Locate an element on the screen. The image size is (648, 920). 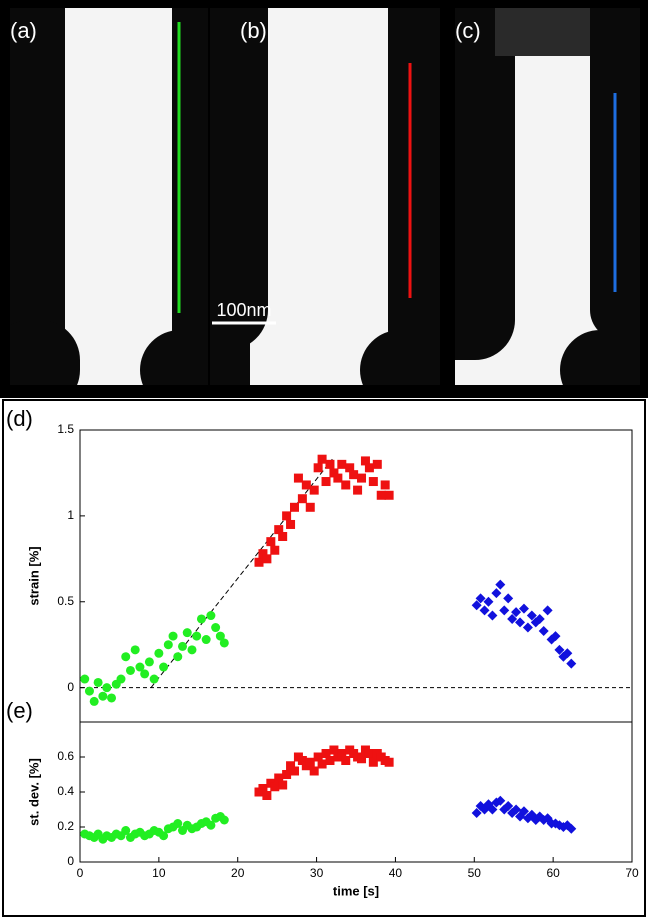
panel-label: (d) is located at coordinates (19, 418).